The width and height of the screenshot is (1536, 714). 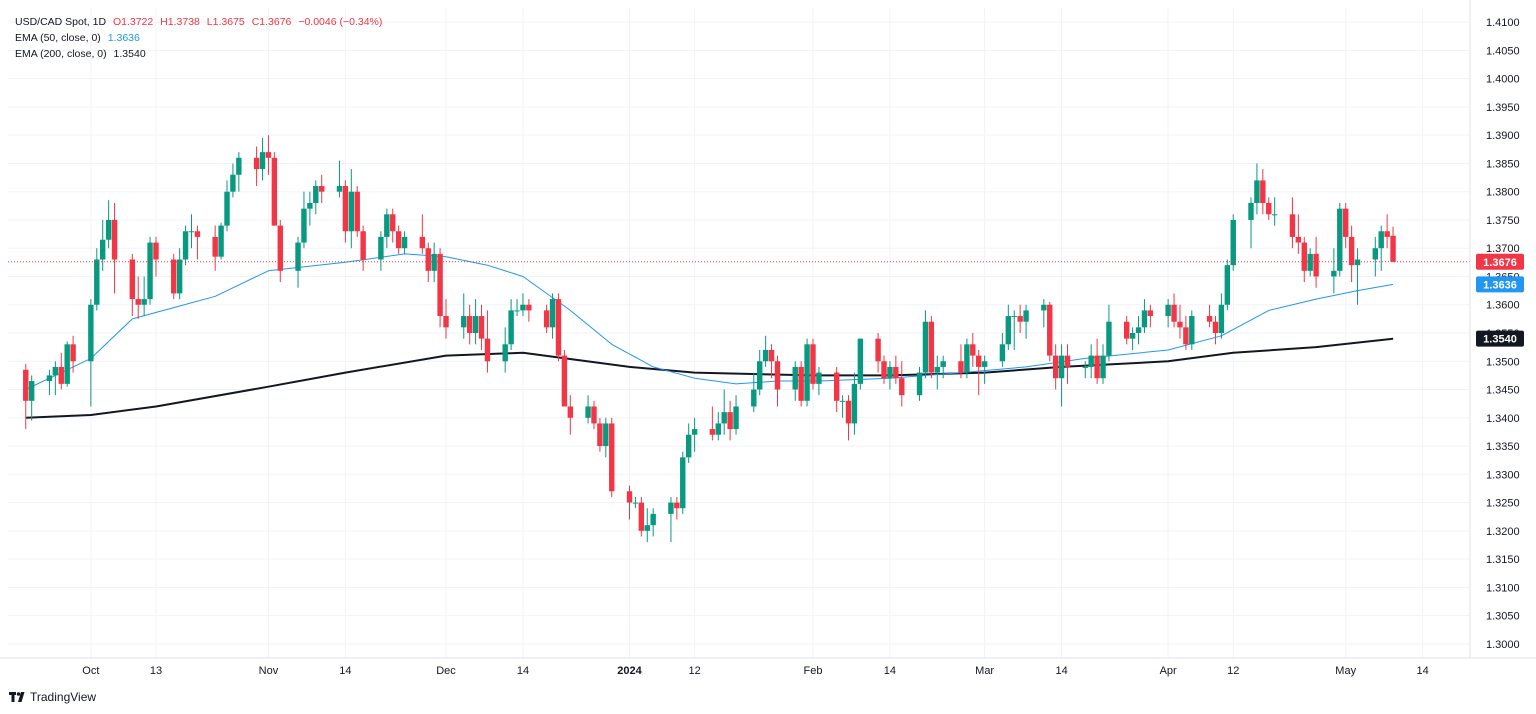 What do you see at coordinates (446, 671) in the screenshot?
I see `x-tick-label: Dec` at bounding box center [446, 671].